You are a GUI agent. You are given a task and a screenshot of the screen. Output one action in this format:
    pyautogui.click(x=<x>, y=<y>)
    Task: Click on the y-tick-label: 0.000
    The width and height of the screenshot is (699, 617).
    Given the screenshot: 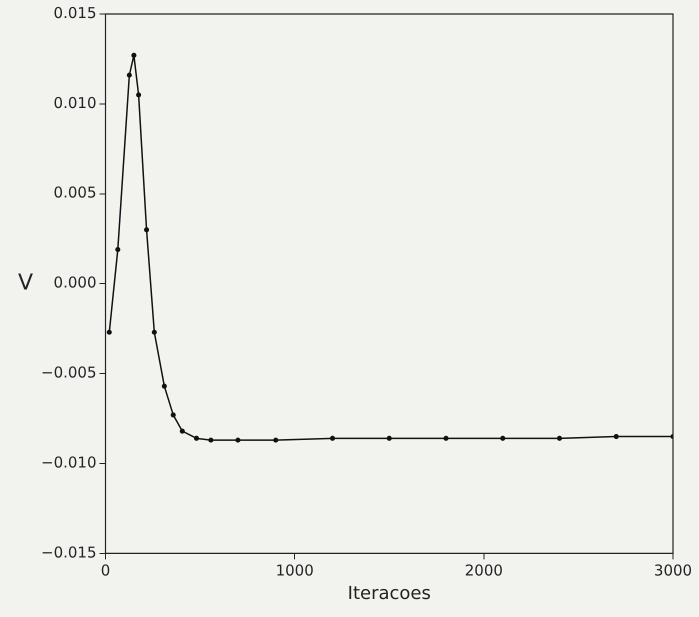 What is the action you would take?
    pyautogui.click(x=75, y=283)
    